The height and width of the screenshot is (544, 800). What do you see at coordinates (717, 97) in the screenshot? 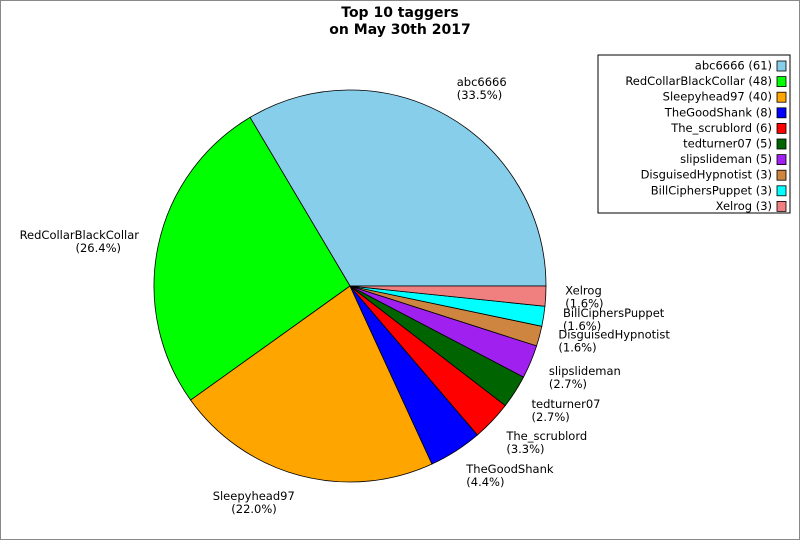
I see `legend-label: Sleepyhead97 (40)` at bounding box center [717, 97].